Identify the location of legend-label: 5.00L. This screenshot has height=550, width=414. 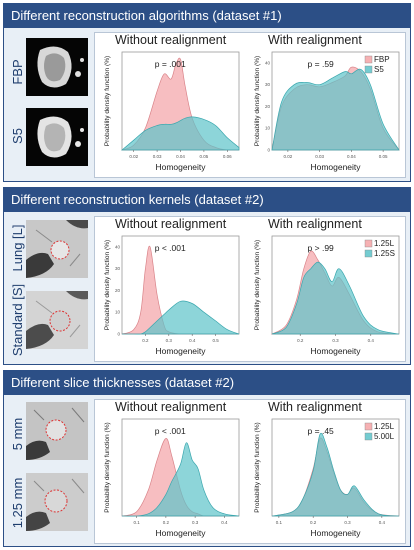
(384, 436).